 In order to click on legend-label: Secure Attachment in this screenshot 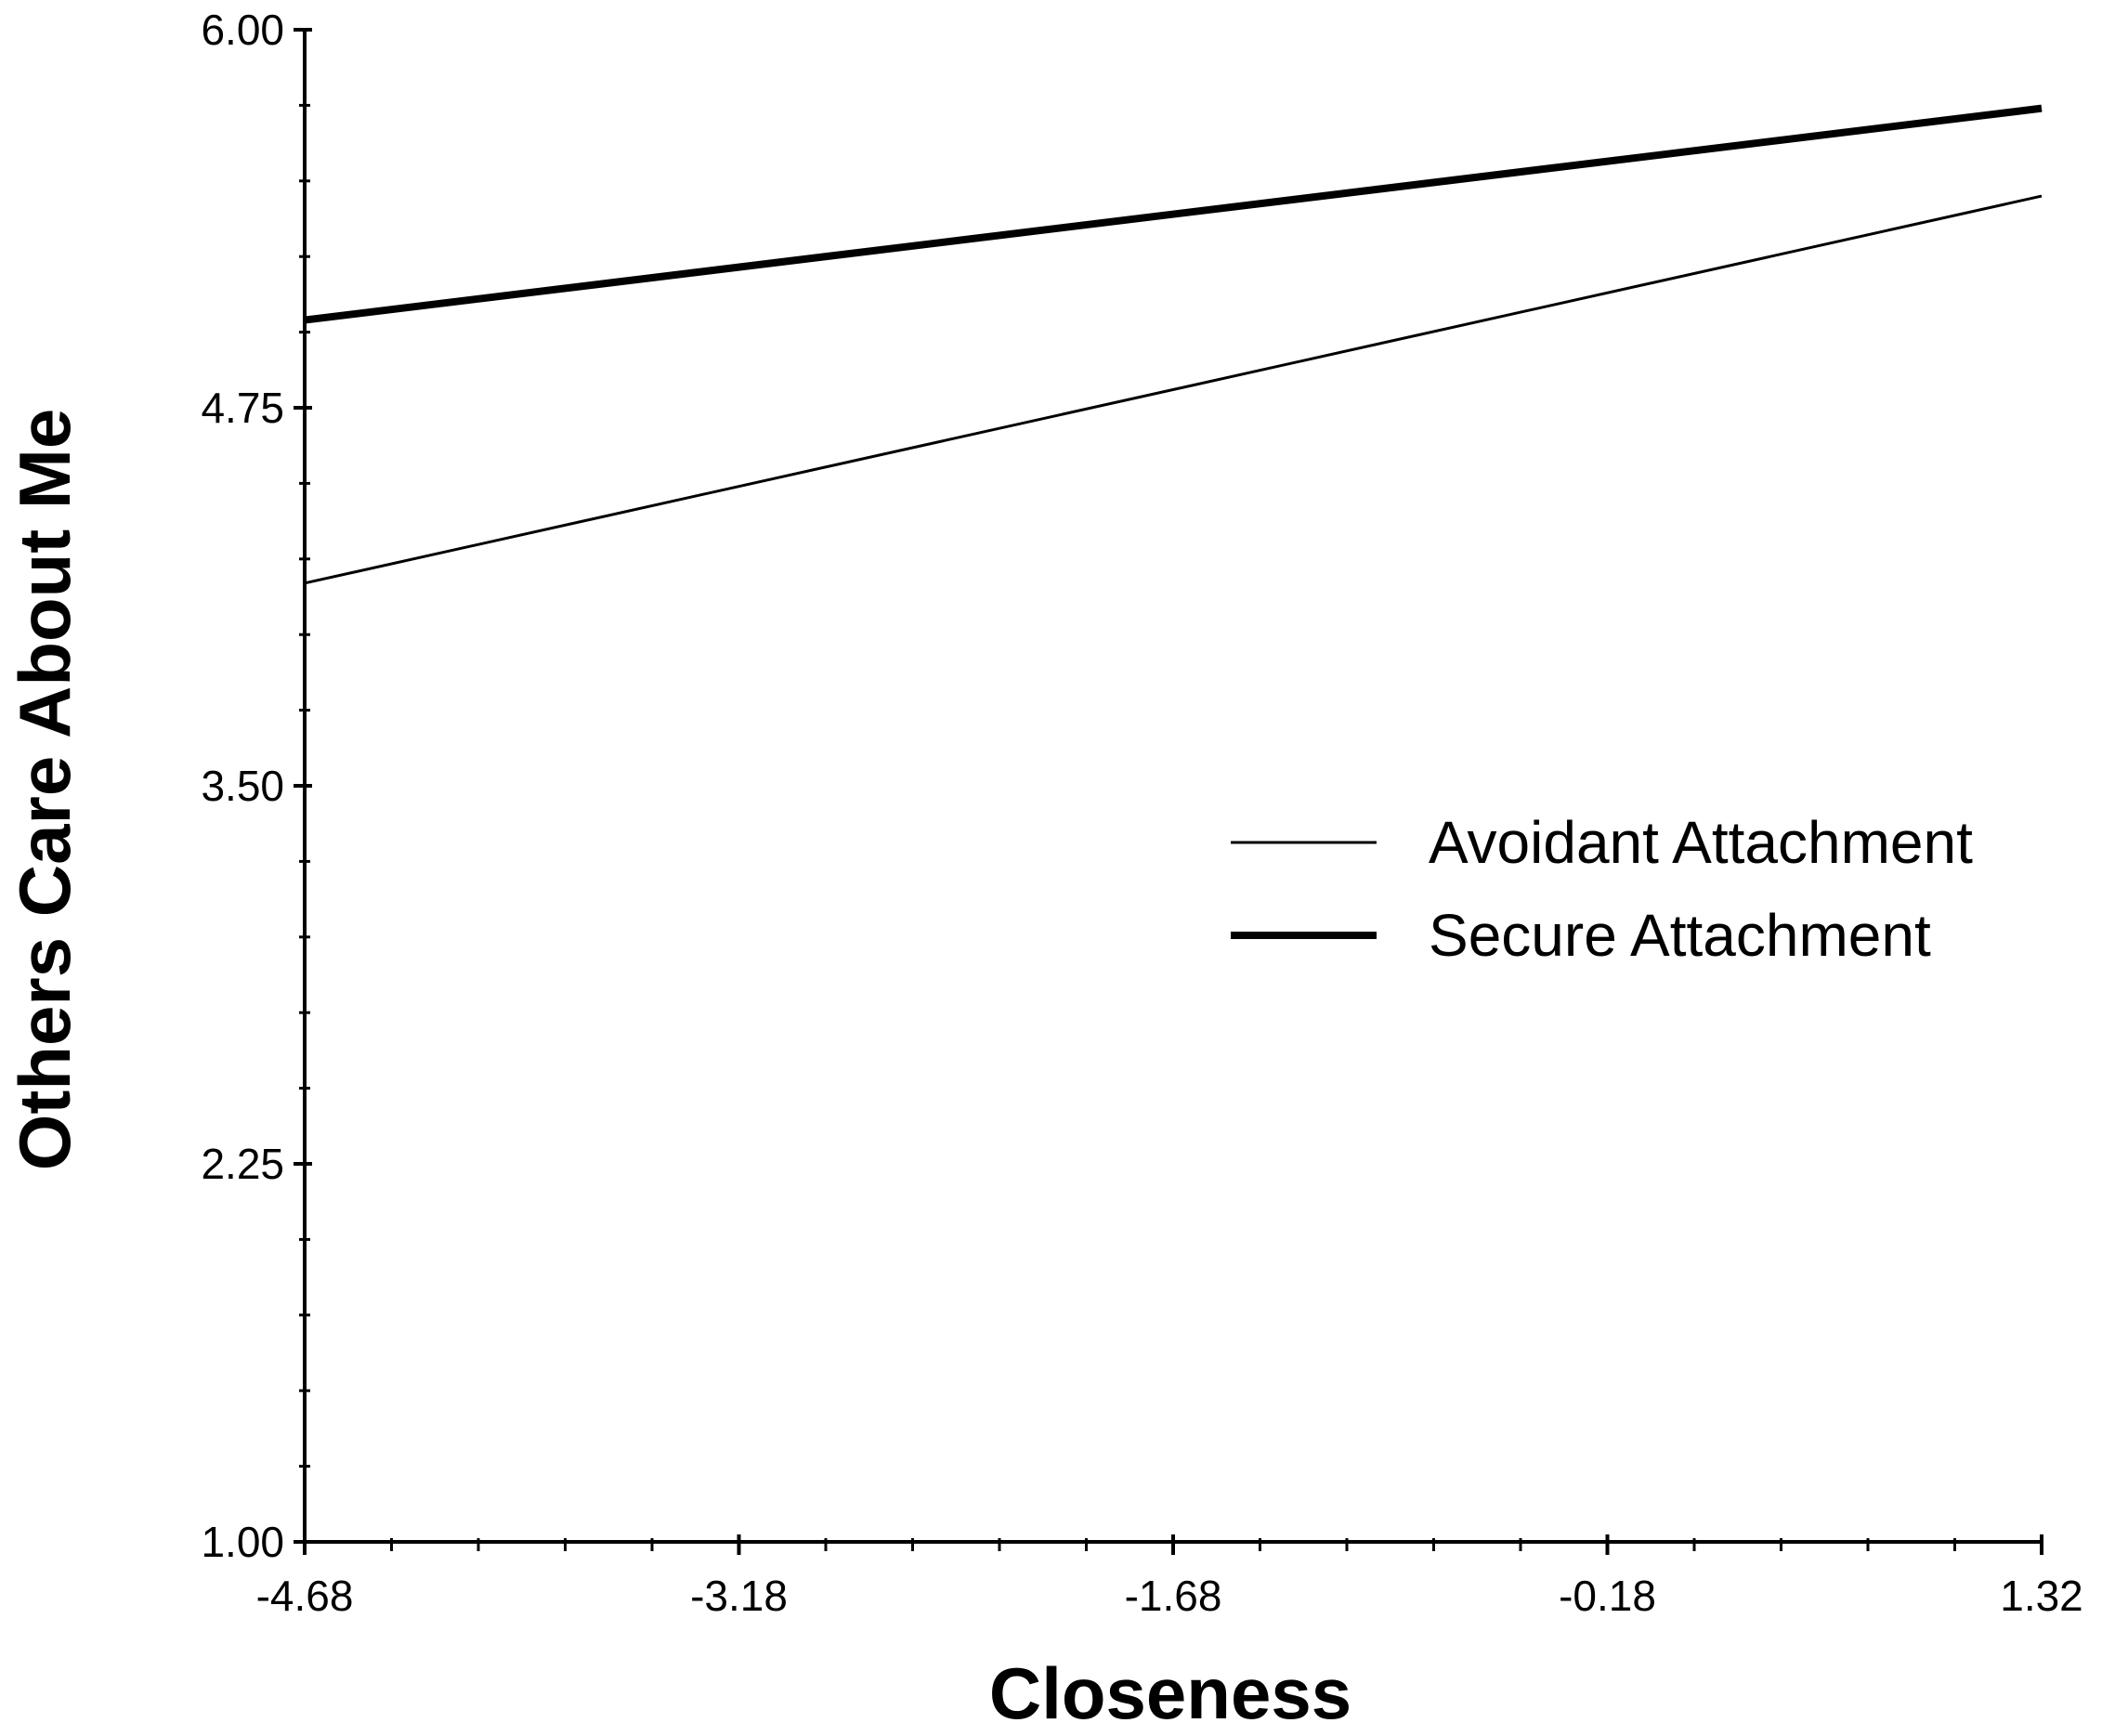, I will do `click(1680, 936)`.